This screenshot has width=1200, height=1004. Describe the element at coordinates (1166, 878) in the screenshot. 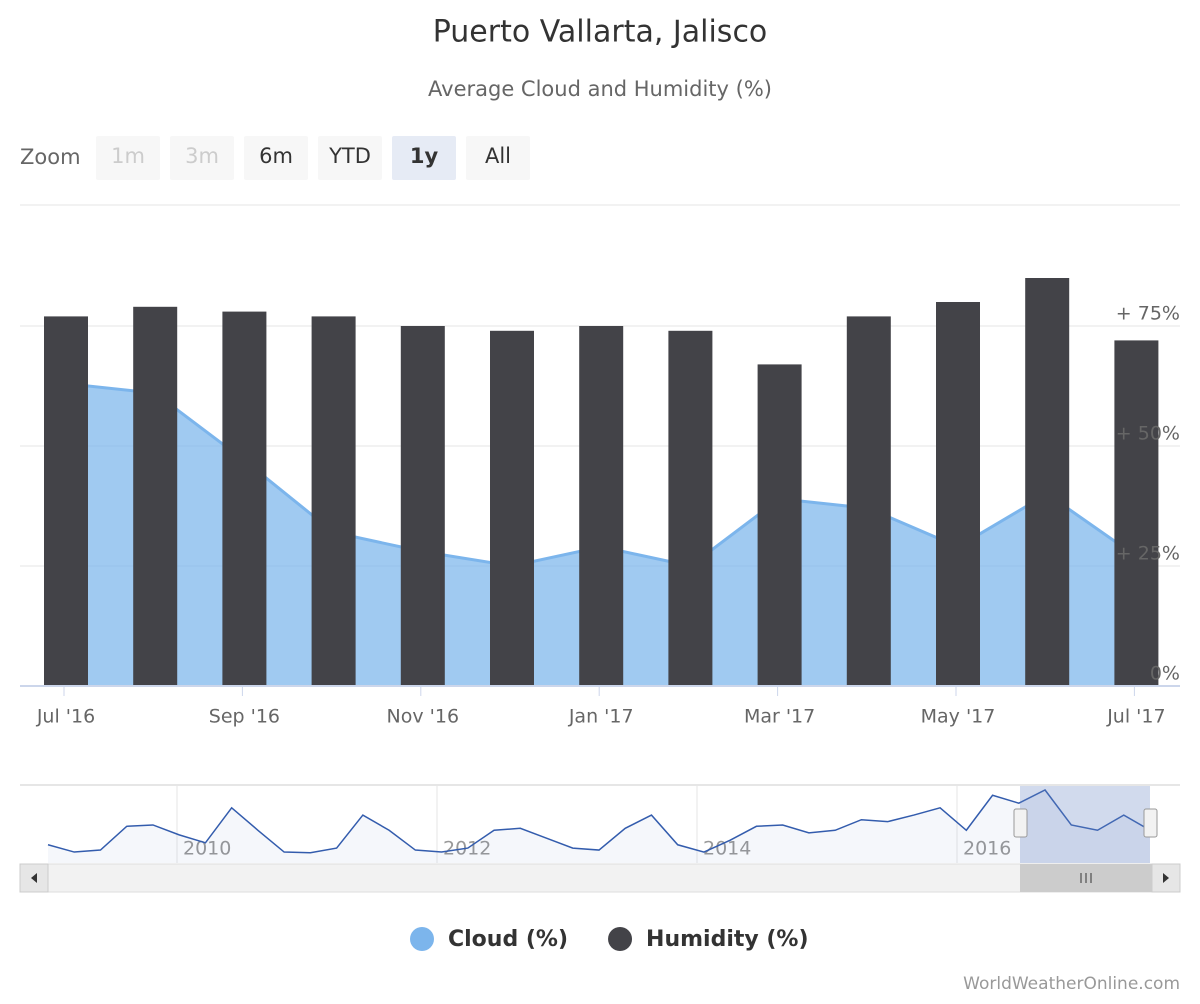

I see `arrow-right` at that location.